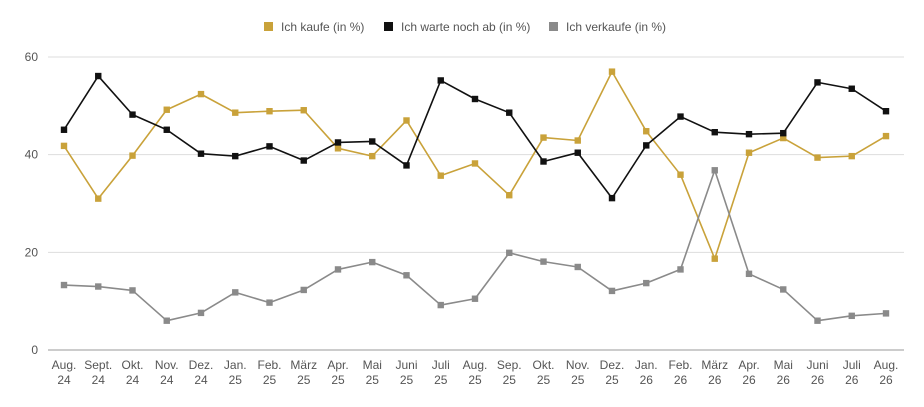  I want to click on x-tick-label-11: Juli 25, so click(441, 372).